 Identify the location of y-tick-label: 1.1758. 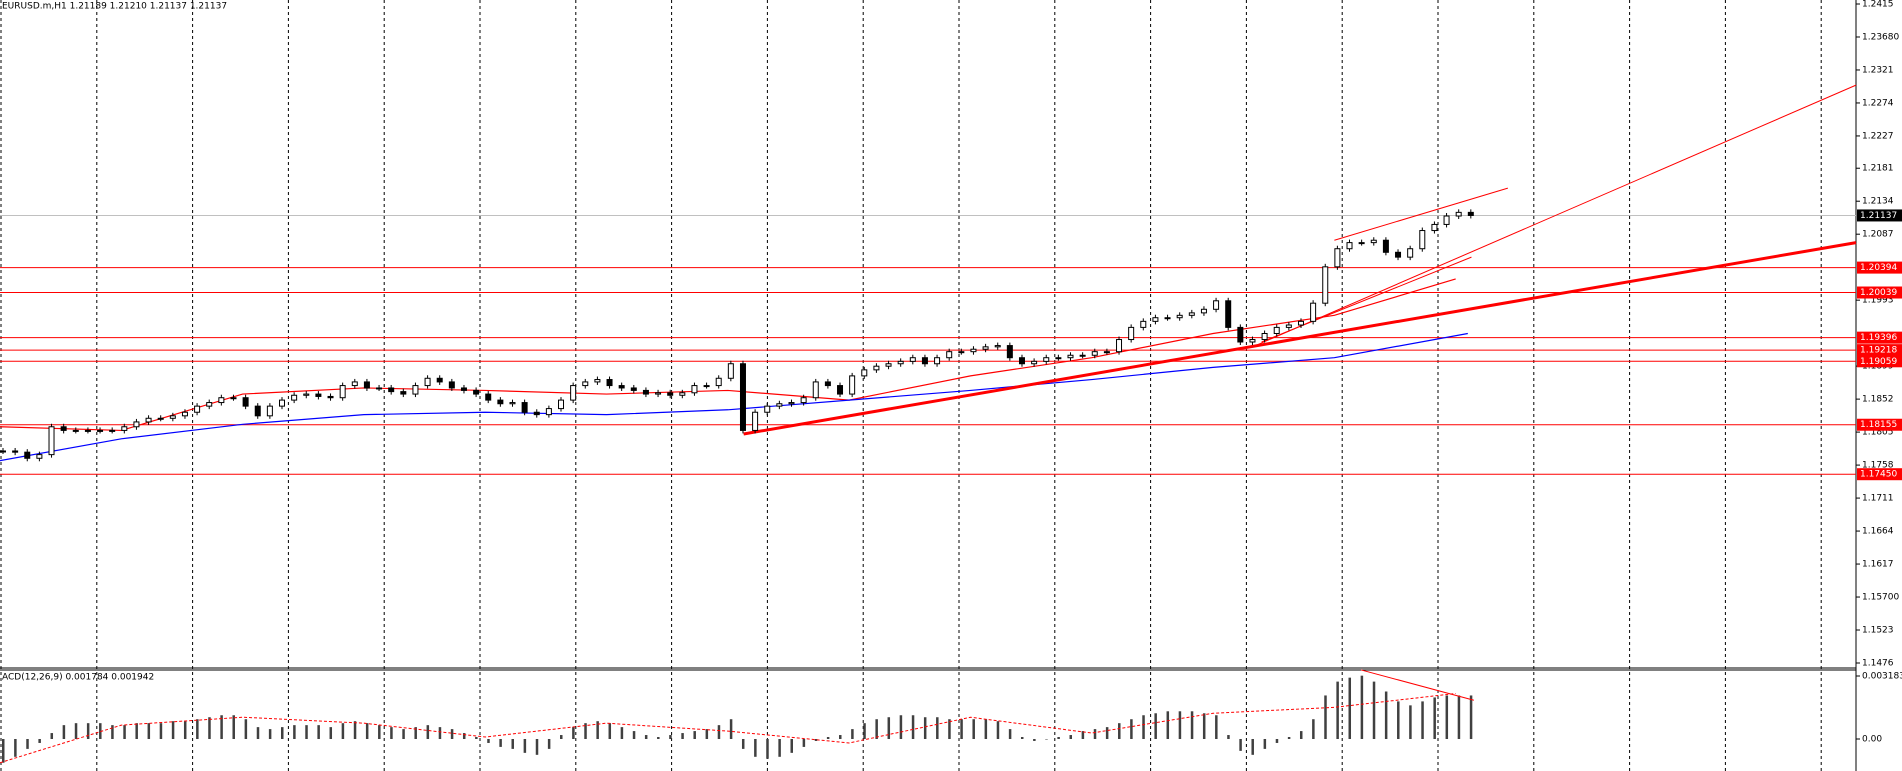
(1878, 466).